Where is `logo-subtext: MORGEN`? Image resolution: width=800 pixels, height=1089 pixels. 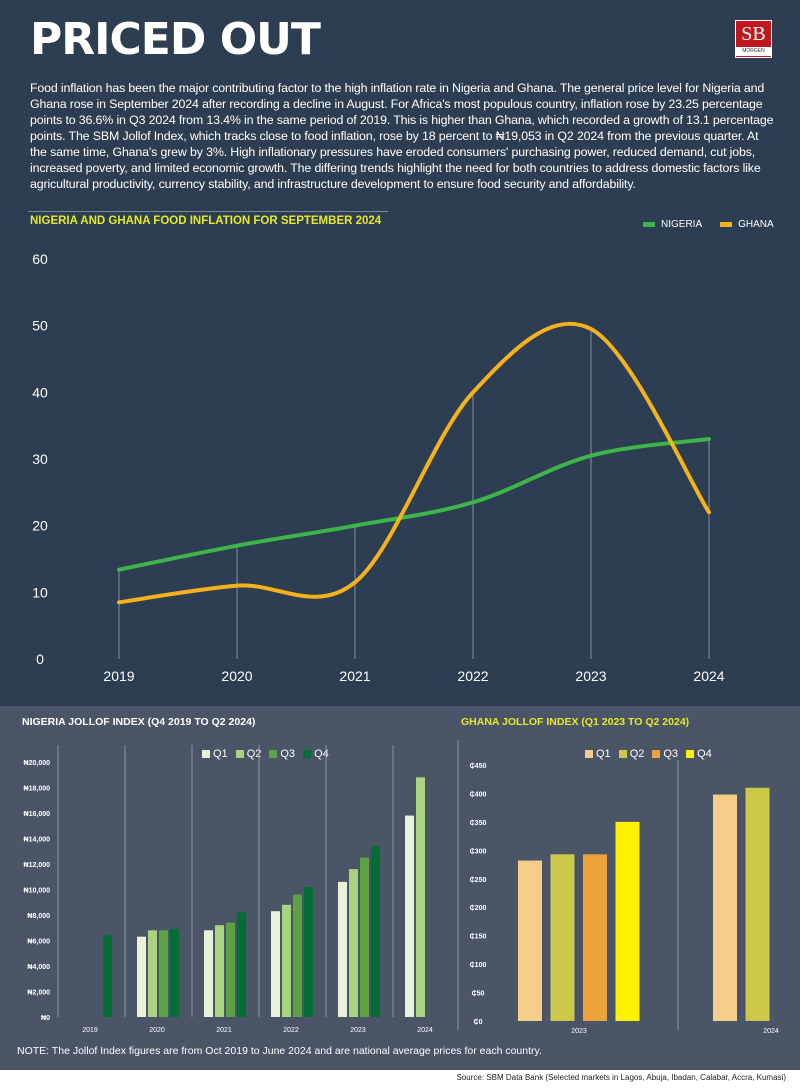
logo-subtext: MORGEN is located at coordinates (753, 51).